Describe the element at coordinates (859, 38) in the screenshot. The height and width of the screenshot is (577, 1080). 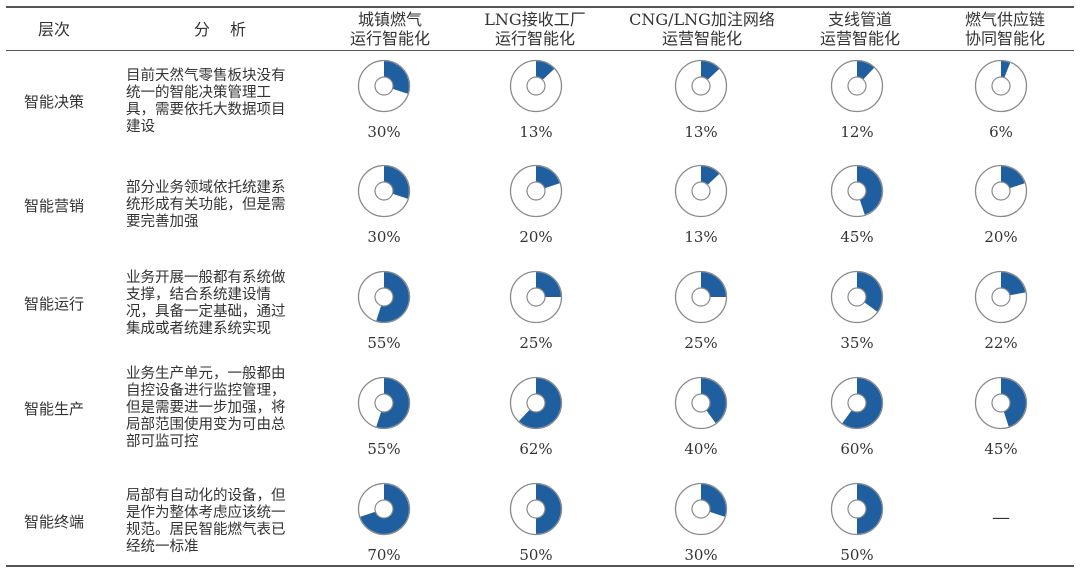
I see `header-column-line: 运营智能化` at that location.